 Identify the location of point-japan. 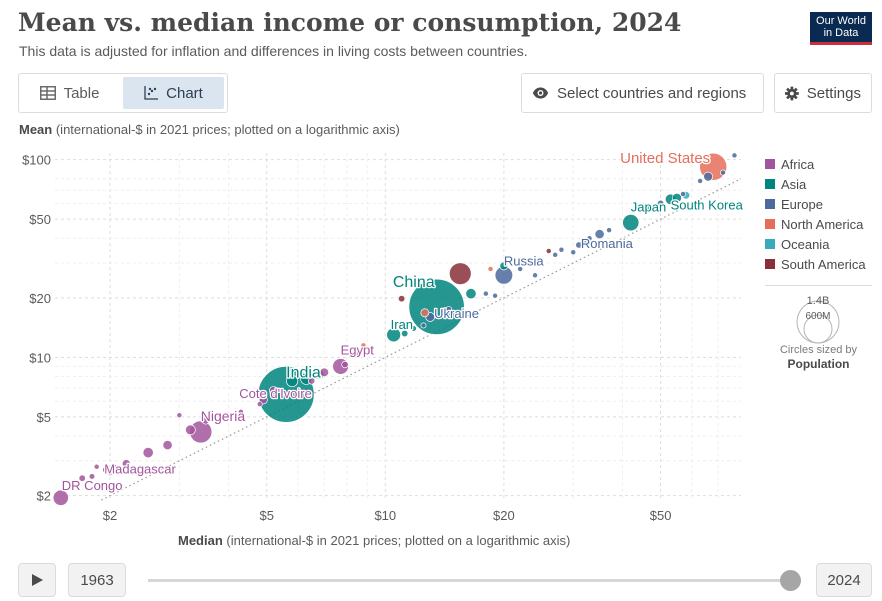
(631, 223).